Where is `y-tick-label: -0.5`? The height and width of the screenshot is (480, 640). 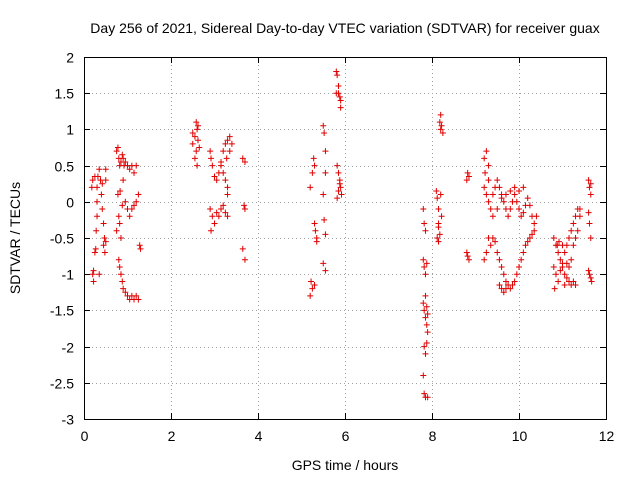 y-tick-label: -0.5 is located at coordinates (62, 239).